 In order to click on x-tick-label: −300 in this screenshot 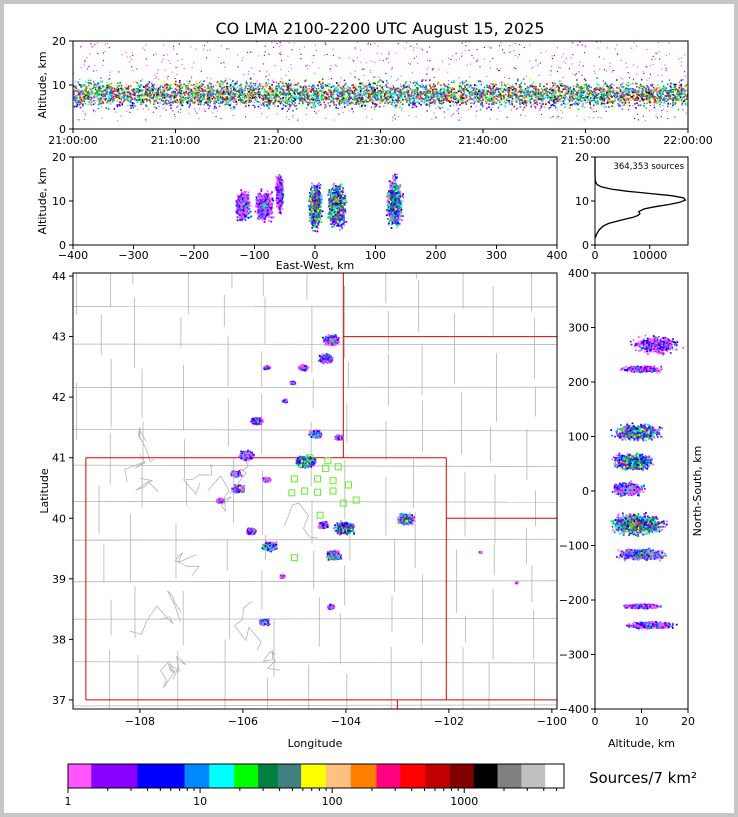, I will do `click(133, 255)`.